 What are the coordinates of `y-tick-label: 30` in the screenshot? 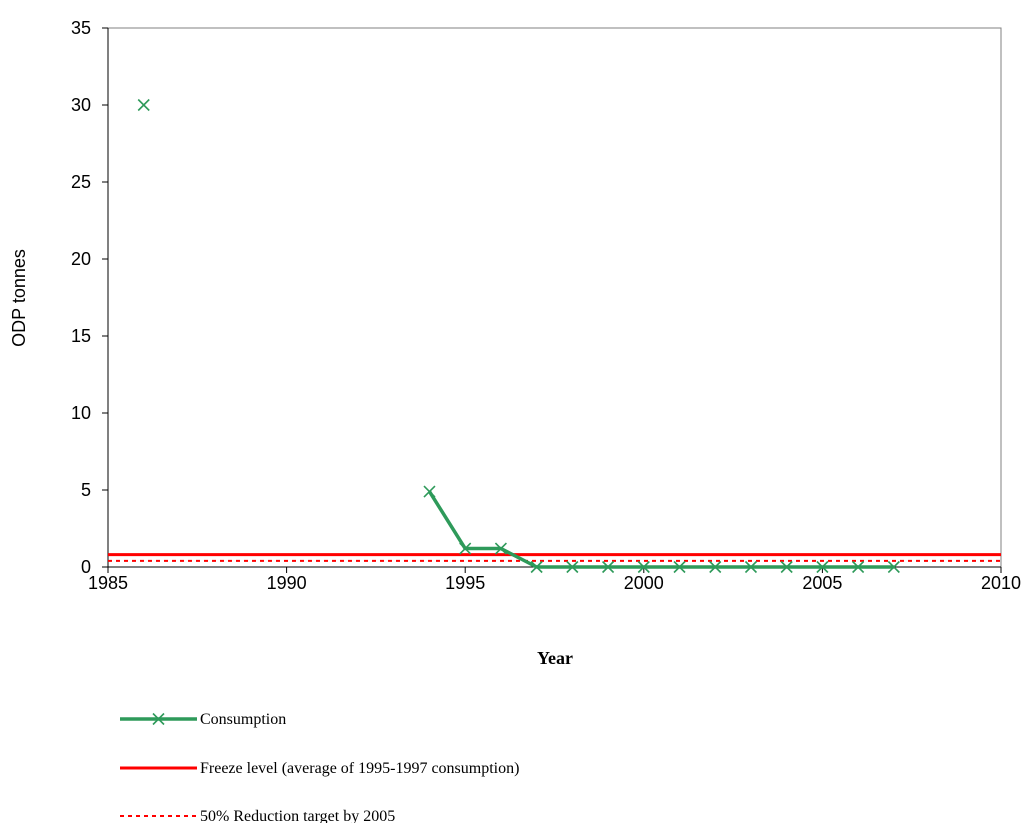 It's located at (81, 105).